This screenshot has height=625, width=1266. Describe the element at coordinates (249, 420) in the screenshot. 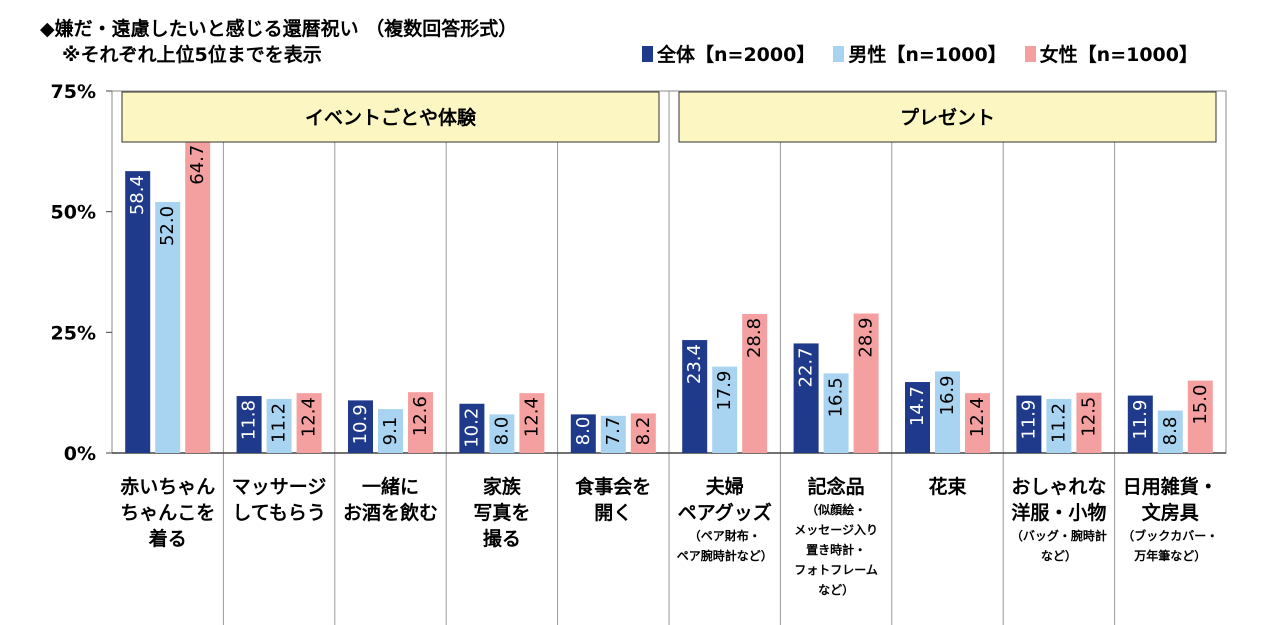

I see `bar-value-label: 11.8` at that location.